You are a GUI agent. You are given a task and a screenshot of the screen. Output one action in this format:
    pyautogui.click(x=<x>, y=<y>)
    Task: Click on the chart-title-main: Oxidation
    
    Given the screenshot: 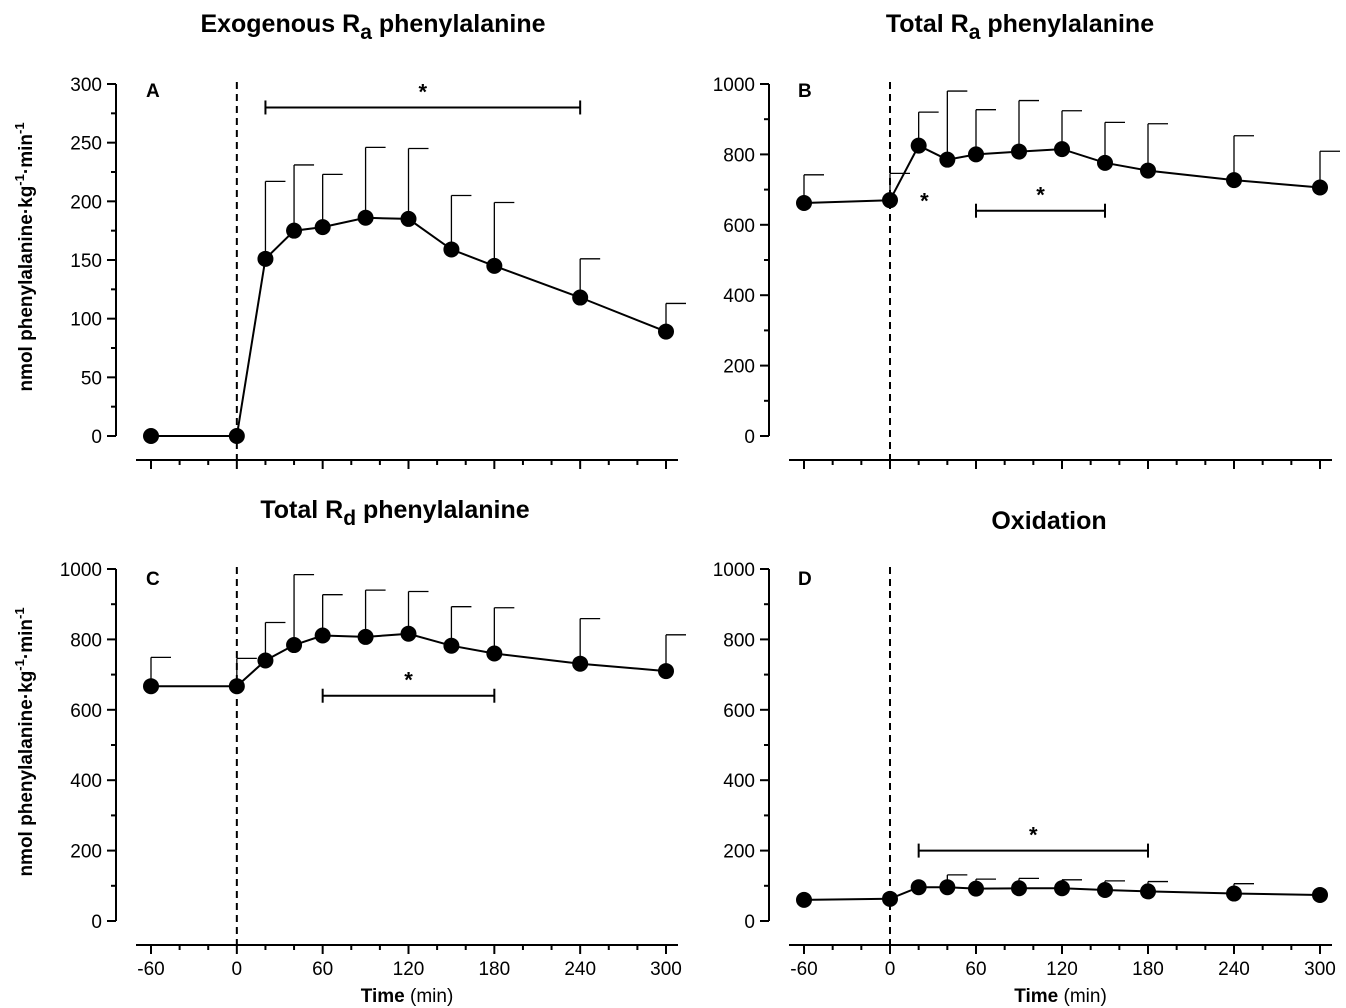 What is the action you would take?
    pyautogui.click(x=1048, y=521)
    